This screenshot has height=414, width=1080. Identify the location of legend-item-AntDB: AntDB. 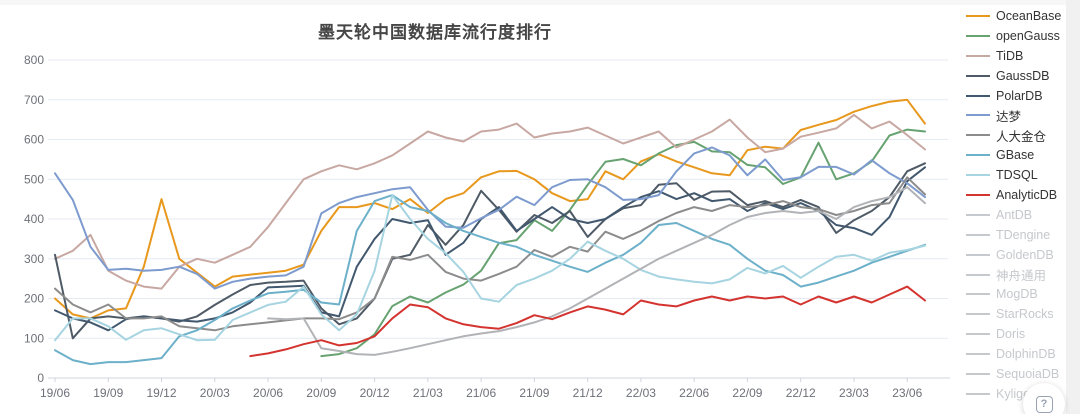
(1016, 215).